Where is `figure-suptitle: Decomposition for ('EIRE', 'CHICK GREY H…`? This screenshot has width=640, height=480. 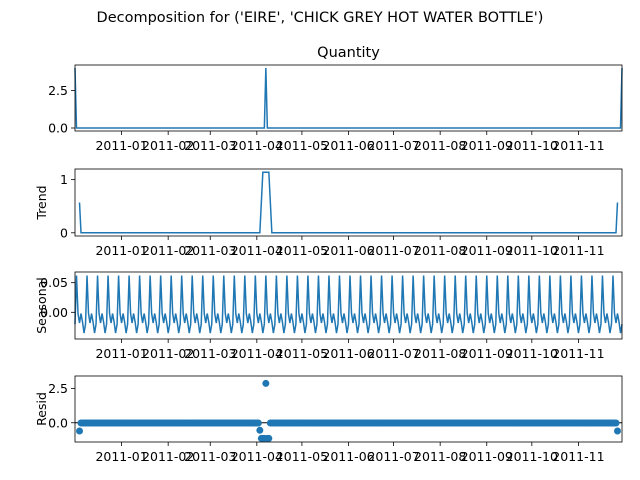
figure-suptitle: Decomposition for ('EIRE', 'CHICK GREY H… is located at coordinates (320, 18).